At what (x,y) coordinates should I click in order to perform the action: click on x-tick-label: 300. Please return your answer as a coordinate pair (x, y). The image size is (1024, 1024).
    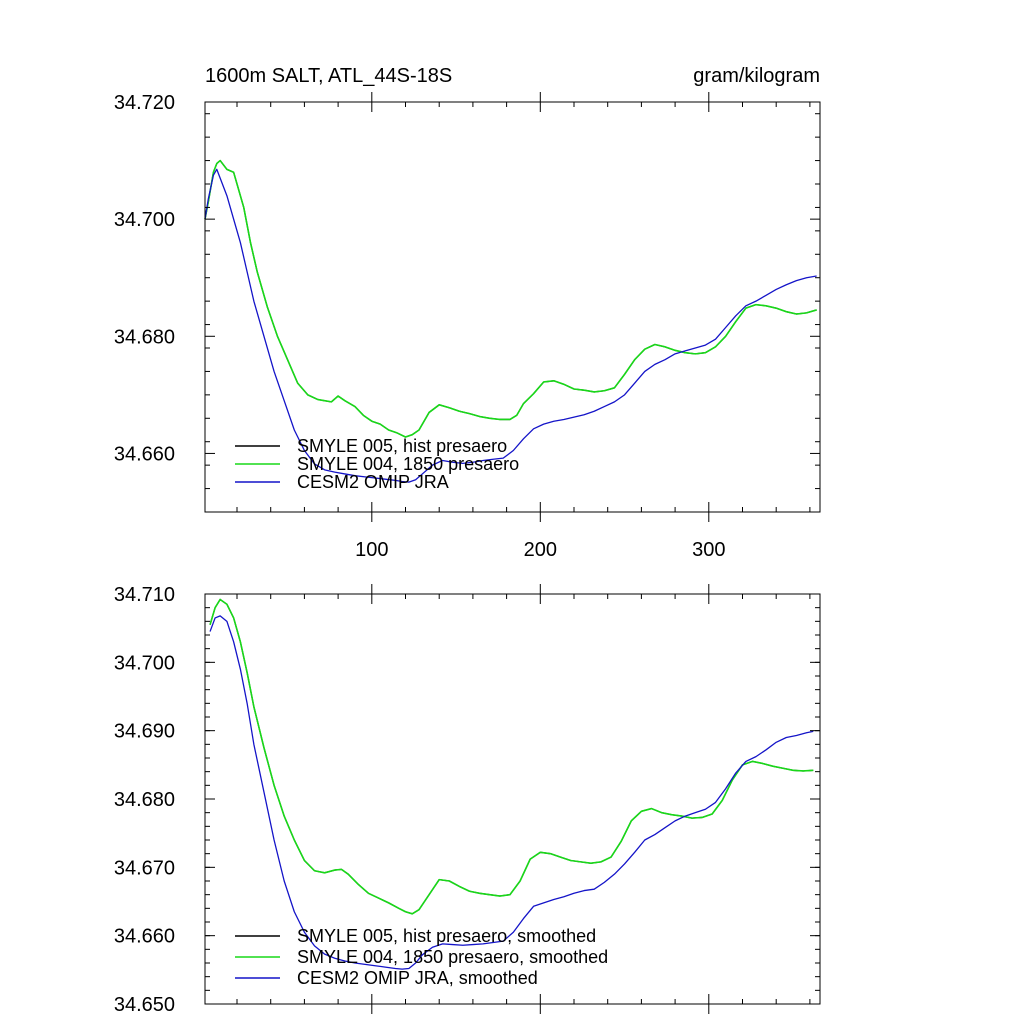
    Looking at the image, I should click on (708, 550).